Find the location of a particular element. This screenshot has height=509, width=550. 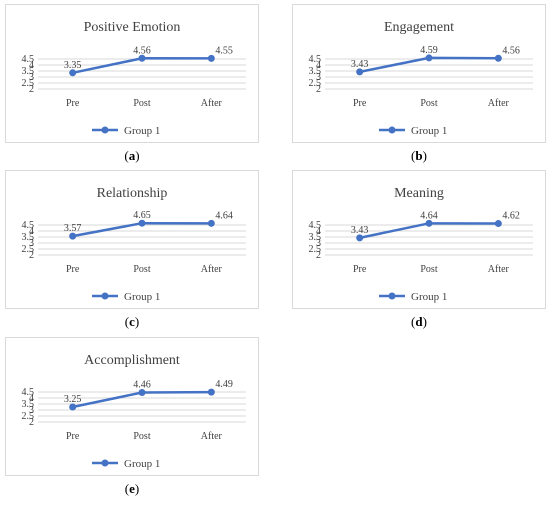

chart-title: Positive Emotion is located at coordinates (132, 27).